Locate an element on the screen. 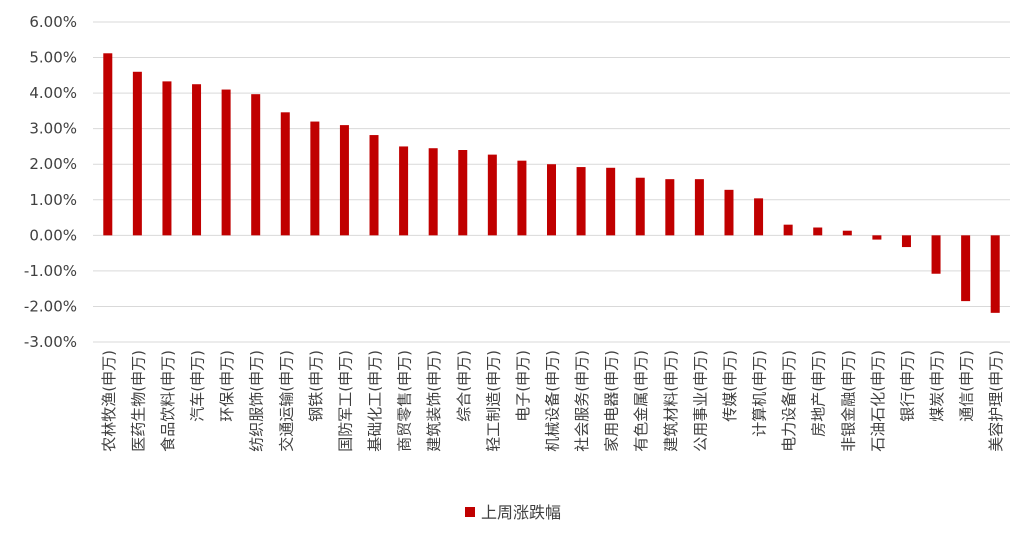 Image resolution: width=1032 pixels, height=544 pixels. x-category-label: 农林牧渔(申万) is located at coordinates (109, 401).